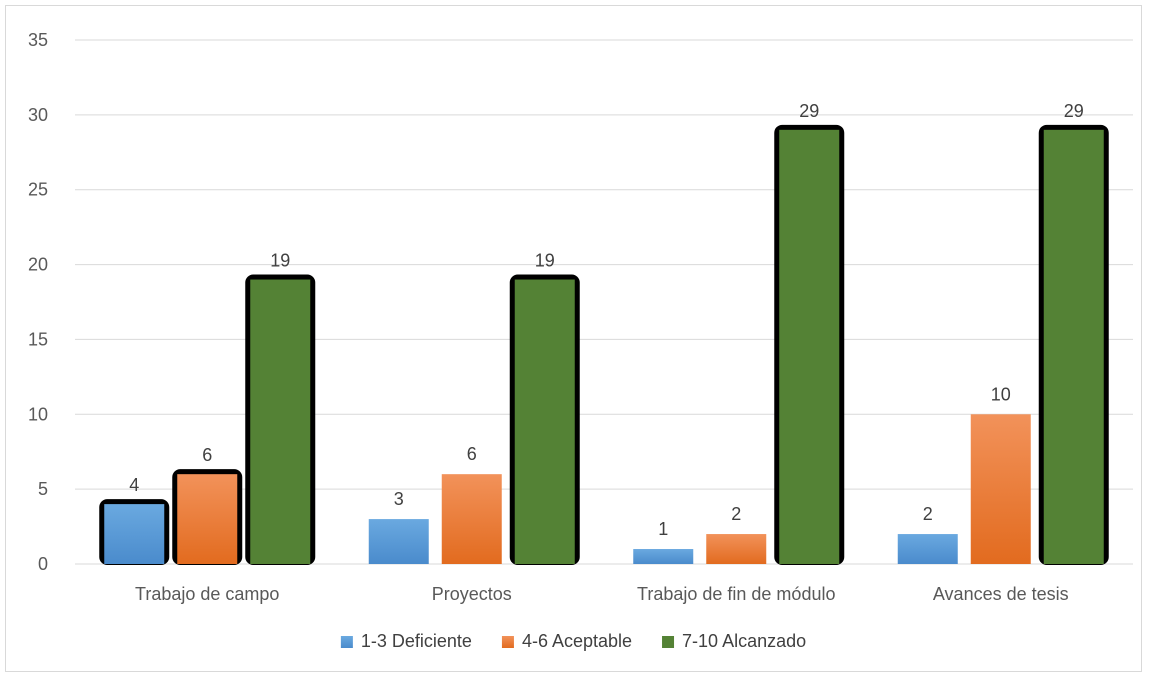 The image size is (1149, 679). Describe the element at coordinates (744, 641) in the screenshot. I see `legend-label: 7-10 Alcanzado` at that location.